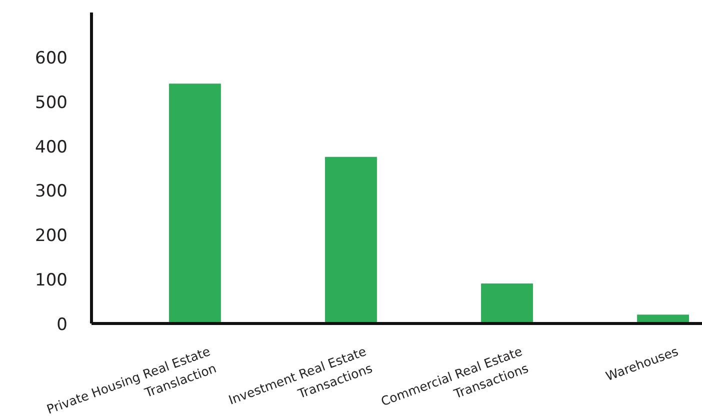 The image size is (702, 416). Describe the element at coordinates (51, 147) in the screenshot. I see `y-tick-label: 400` at that location.